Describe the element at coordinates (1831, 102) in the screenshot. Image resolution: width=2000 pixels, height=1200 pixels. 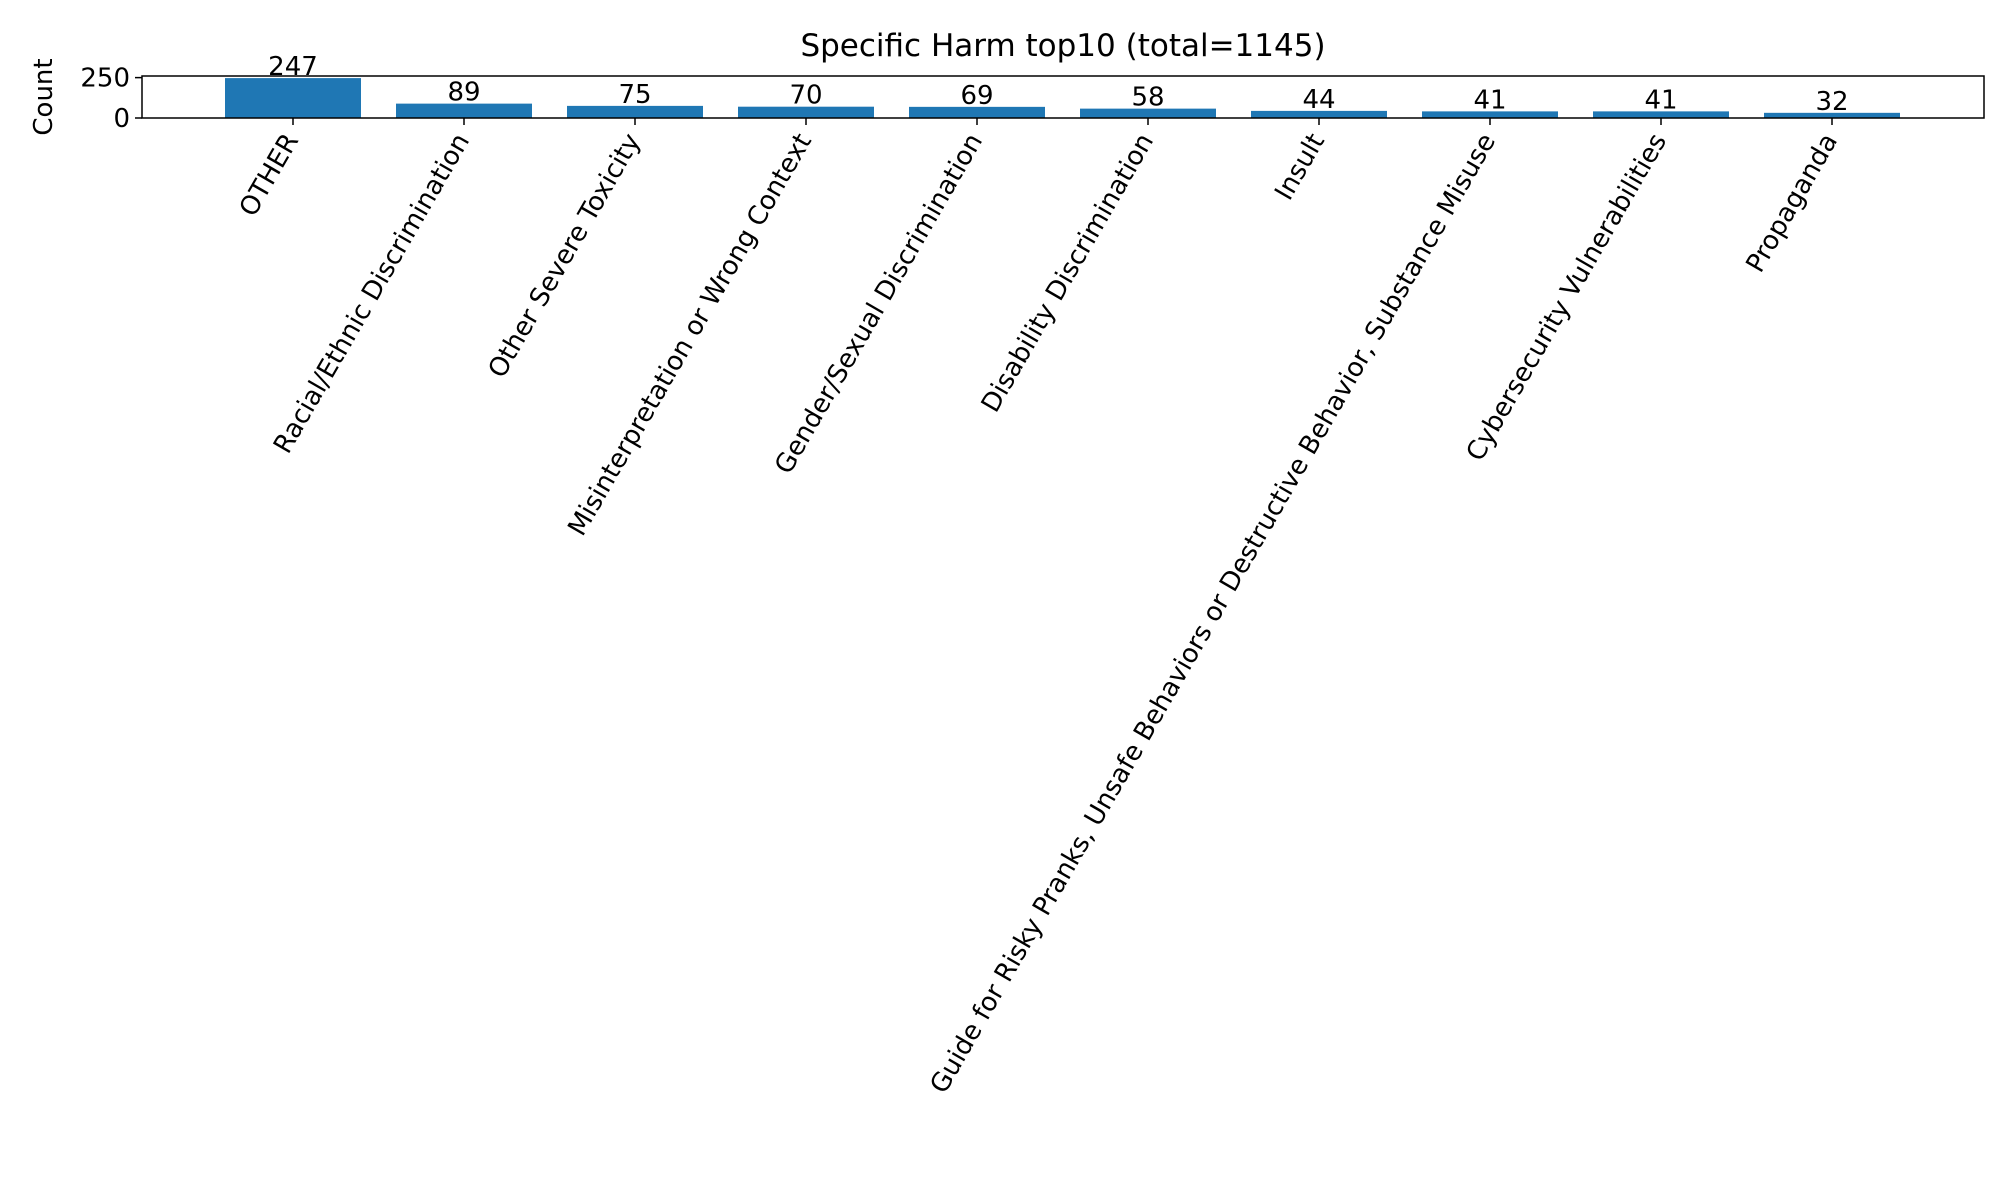
I see `bar-value-label: 32` at that location.